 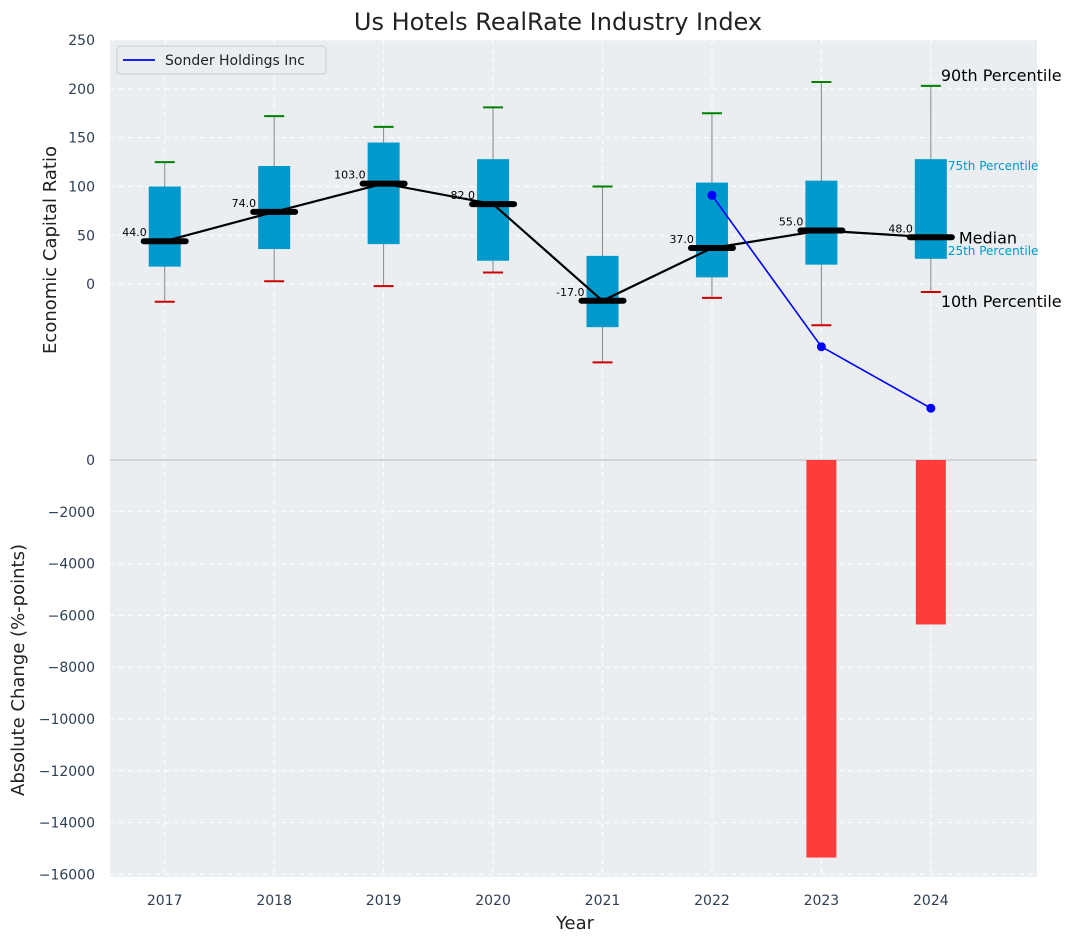 I want to click on x-tick-label: 2023, so click(x=822, y=901).